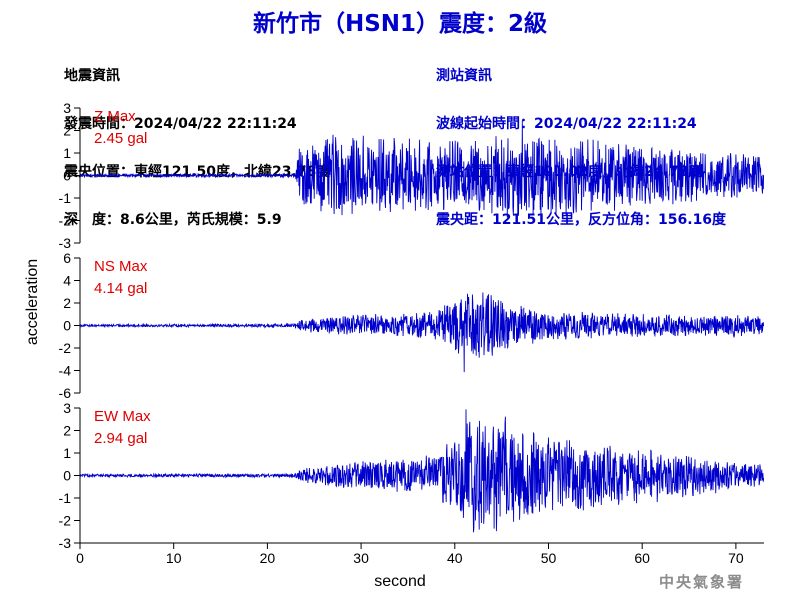 The width and height of the screenshot is (800, 600). What do you see at coordinates (180, 124) in the screenshot?
I see `origin-time: 發震時間：2024/04/22 22:11:24` at bounding box center [180, 124].